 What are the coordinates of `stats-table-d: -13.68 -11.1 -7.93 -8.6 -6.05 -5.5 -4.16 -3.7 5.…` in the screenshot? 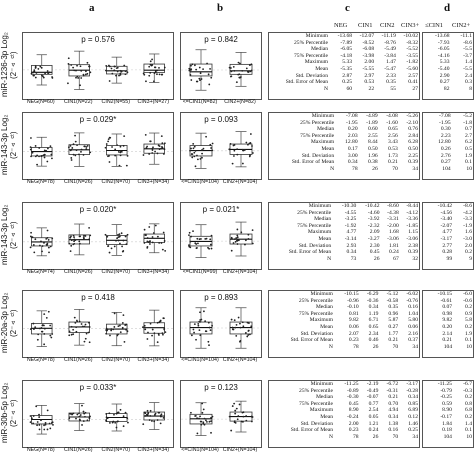 It's located at (448, 66).